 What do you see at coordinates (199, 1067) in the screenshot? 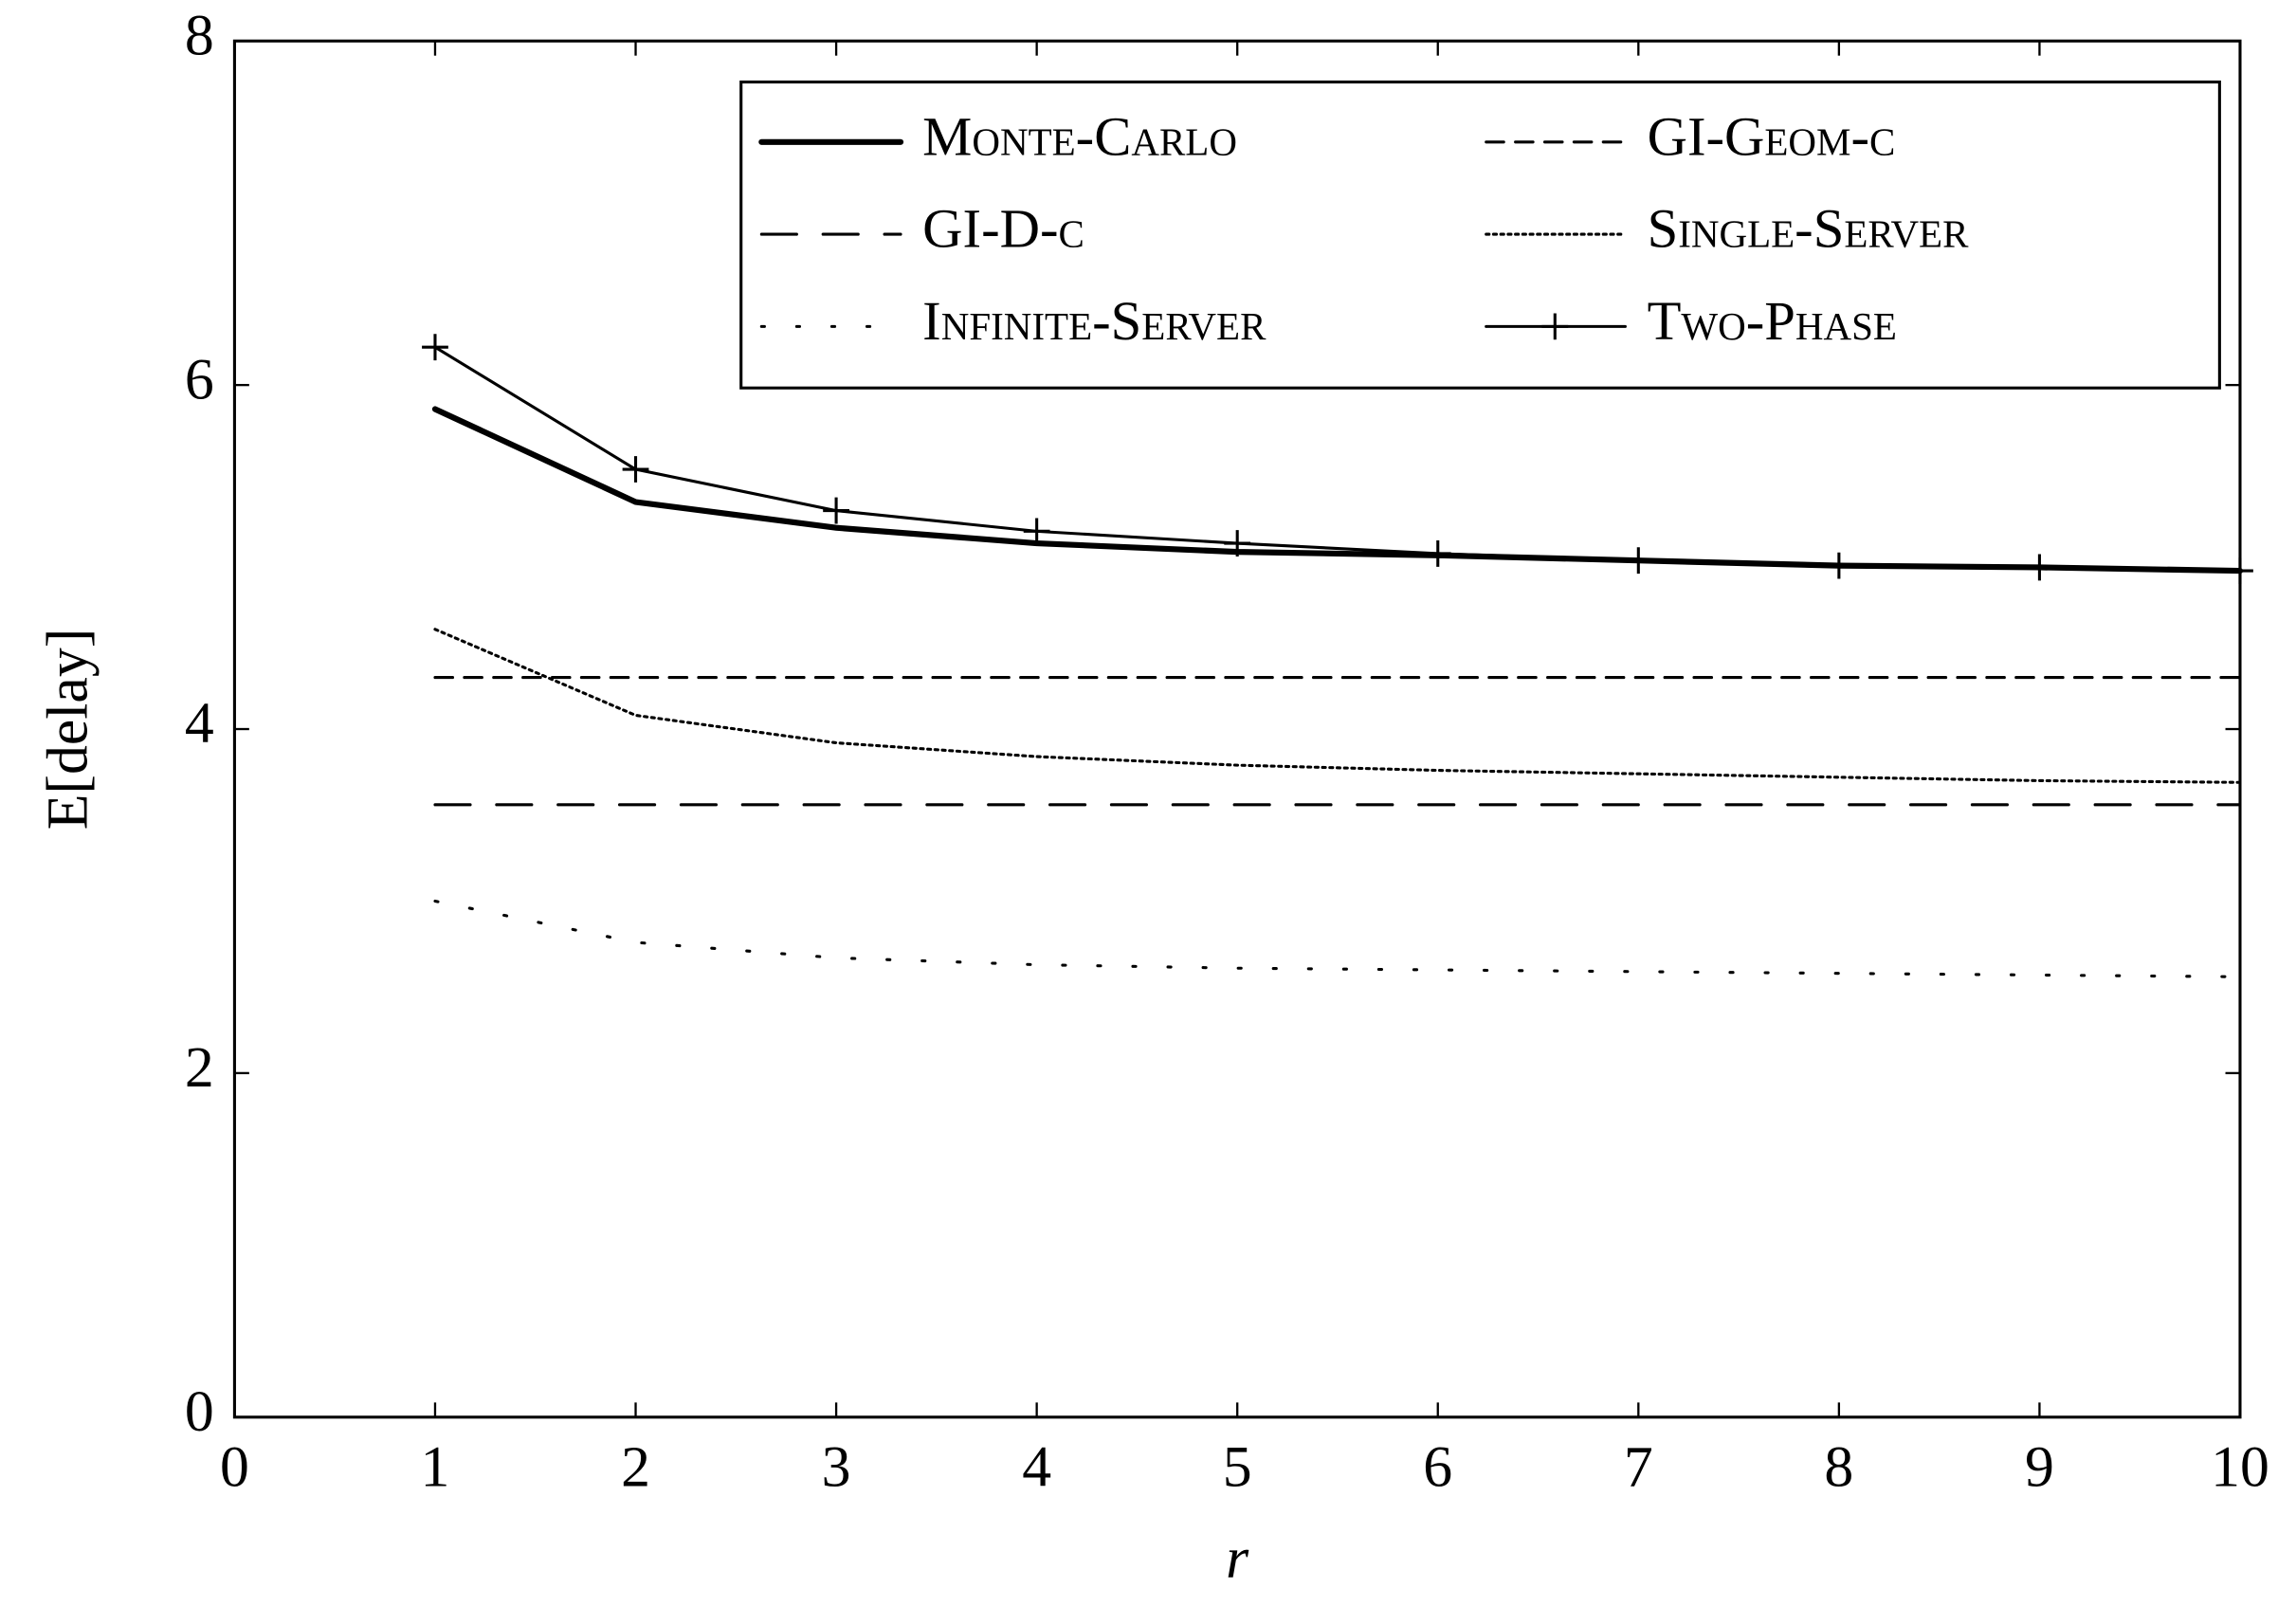
I see `y-tick-label: 2` at bounding box center [199, 1067].